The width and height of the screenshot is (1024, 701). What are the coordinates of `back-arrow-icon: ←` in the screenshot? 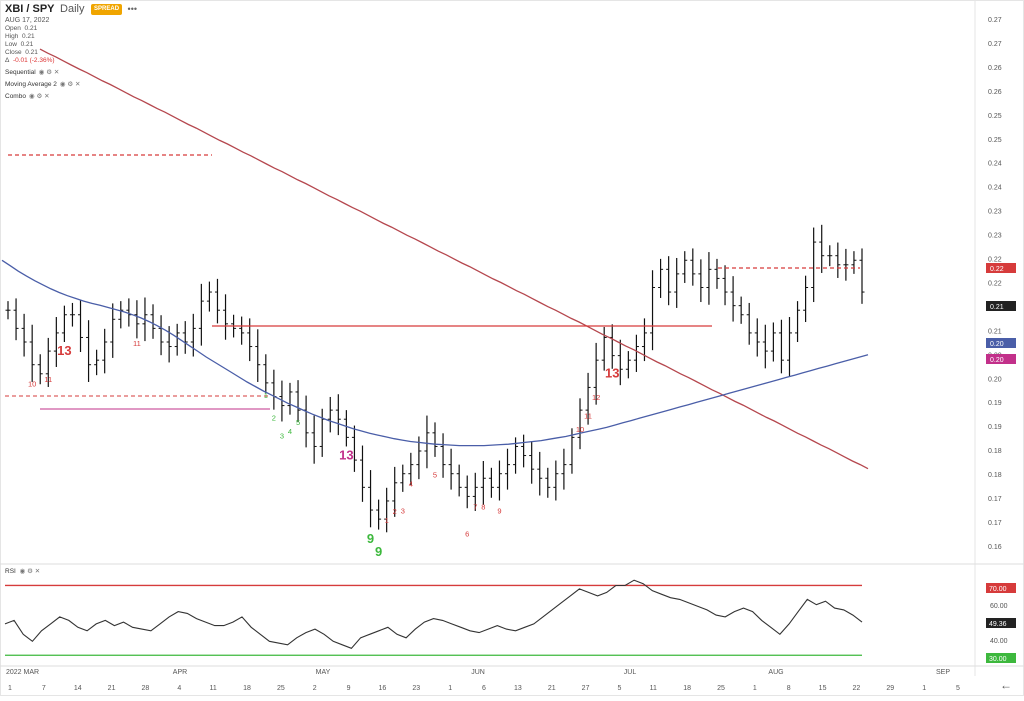 It's located at (1006, 685).